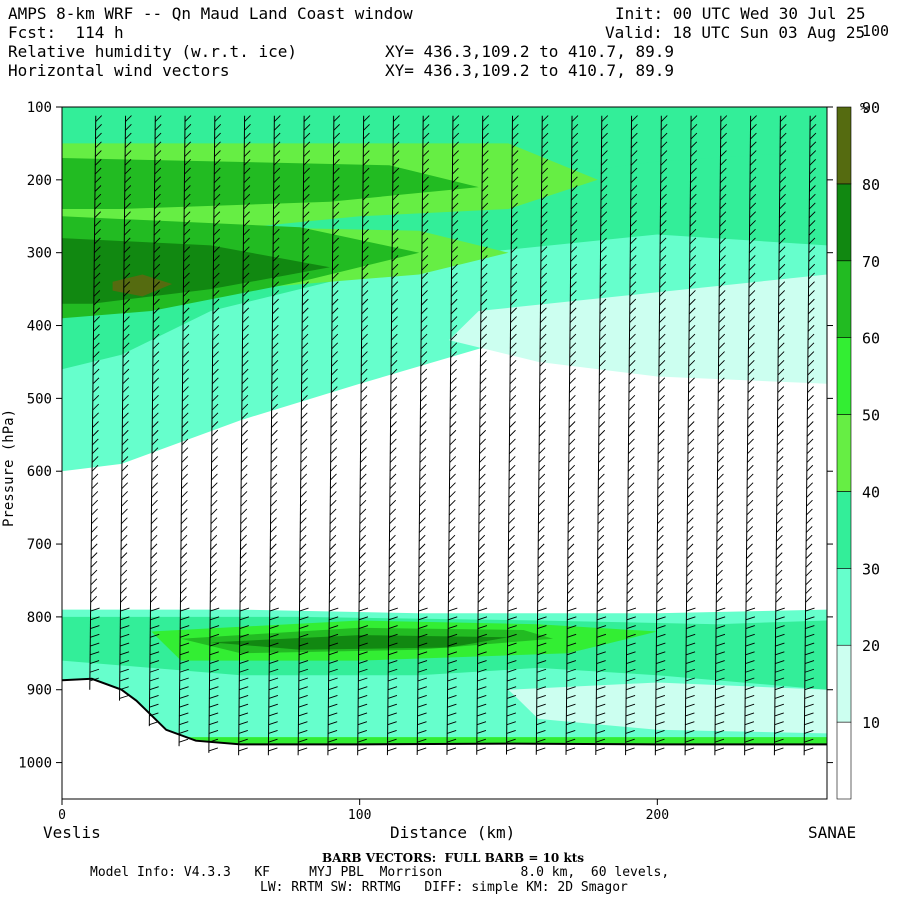 This screenshot has height=900, width=900. Describe the element at coordinates (512, 435) in the screenshot. I see `barb-column` at that location.